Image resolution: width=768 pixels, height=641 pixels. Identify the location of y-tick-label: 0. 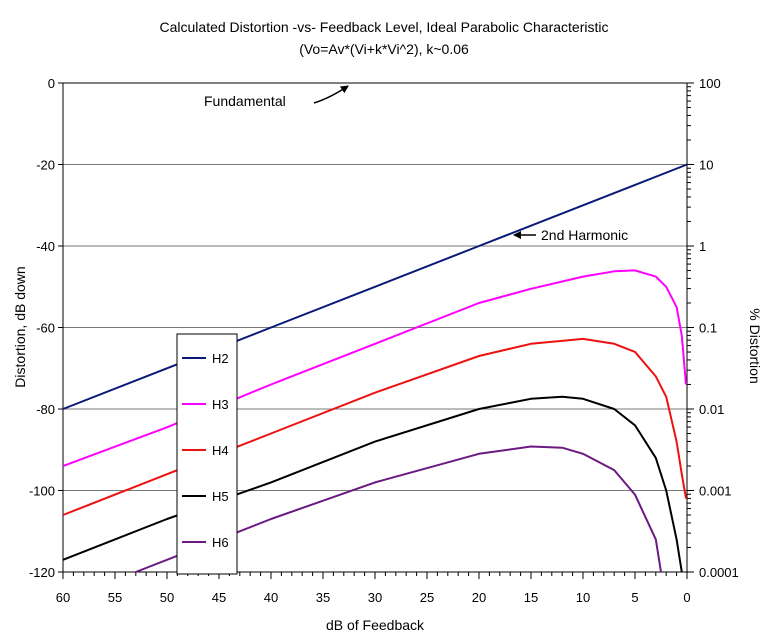
(51, 83).